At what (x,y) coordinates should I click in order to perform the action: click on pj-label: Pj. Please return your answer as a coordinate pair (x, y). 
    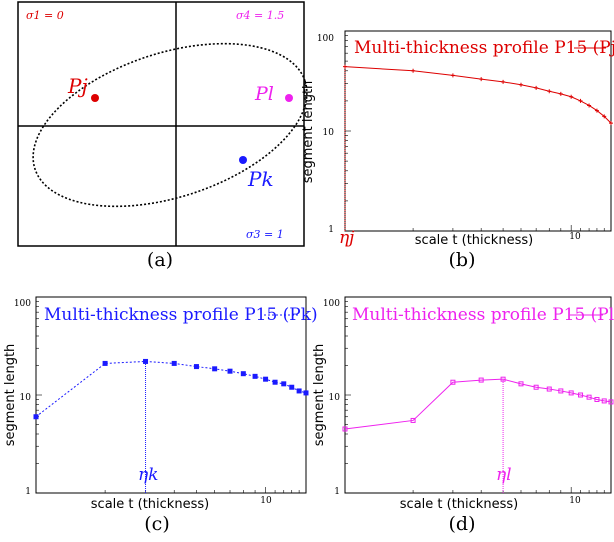
    Looking at the image, I should click on (77, 86).